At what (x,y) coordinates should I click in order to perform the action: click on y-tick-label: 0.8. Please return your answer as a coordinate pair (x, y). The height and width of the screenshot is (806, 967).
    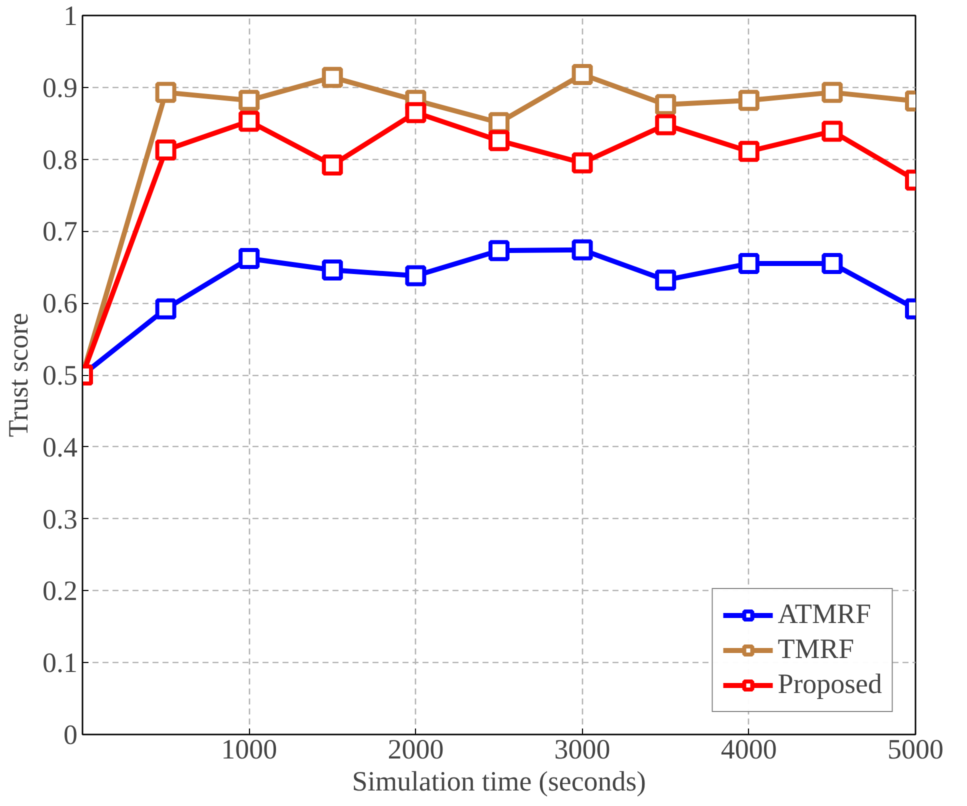
    Looking at the image, I should click on (60, 160).